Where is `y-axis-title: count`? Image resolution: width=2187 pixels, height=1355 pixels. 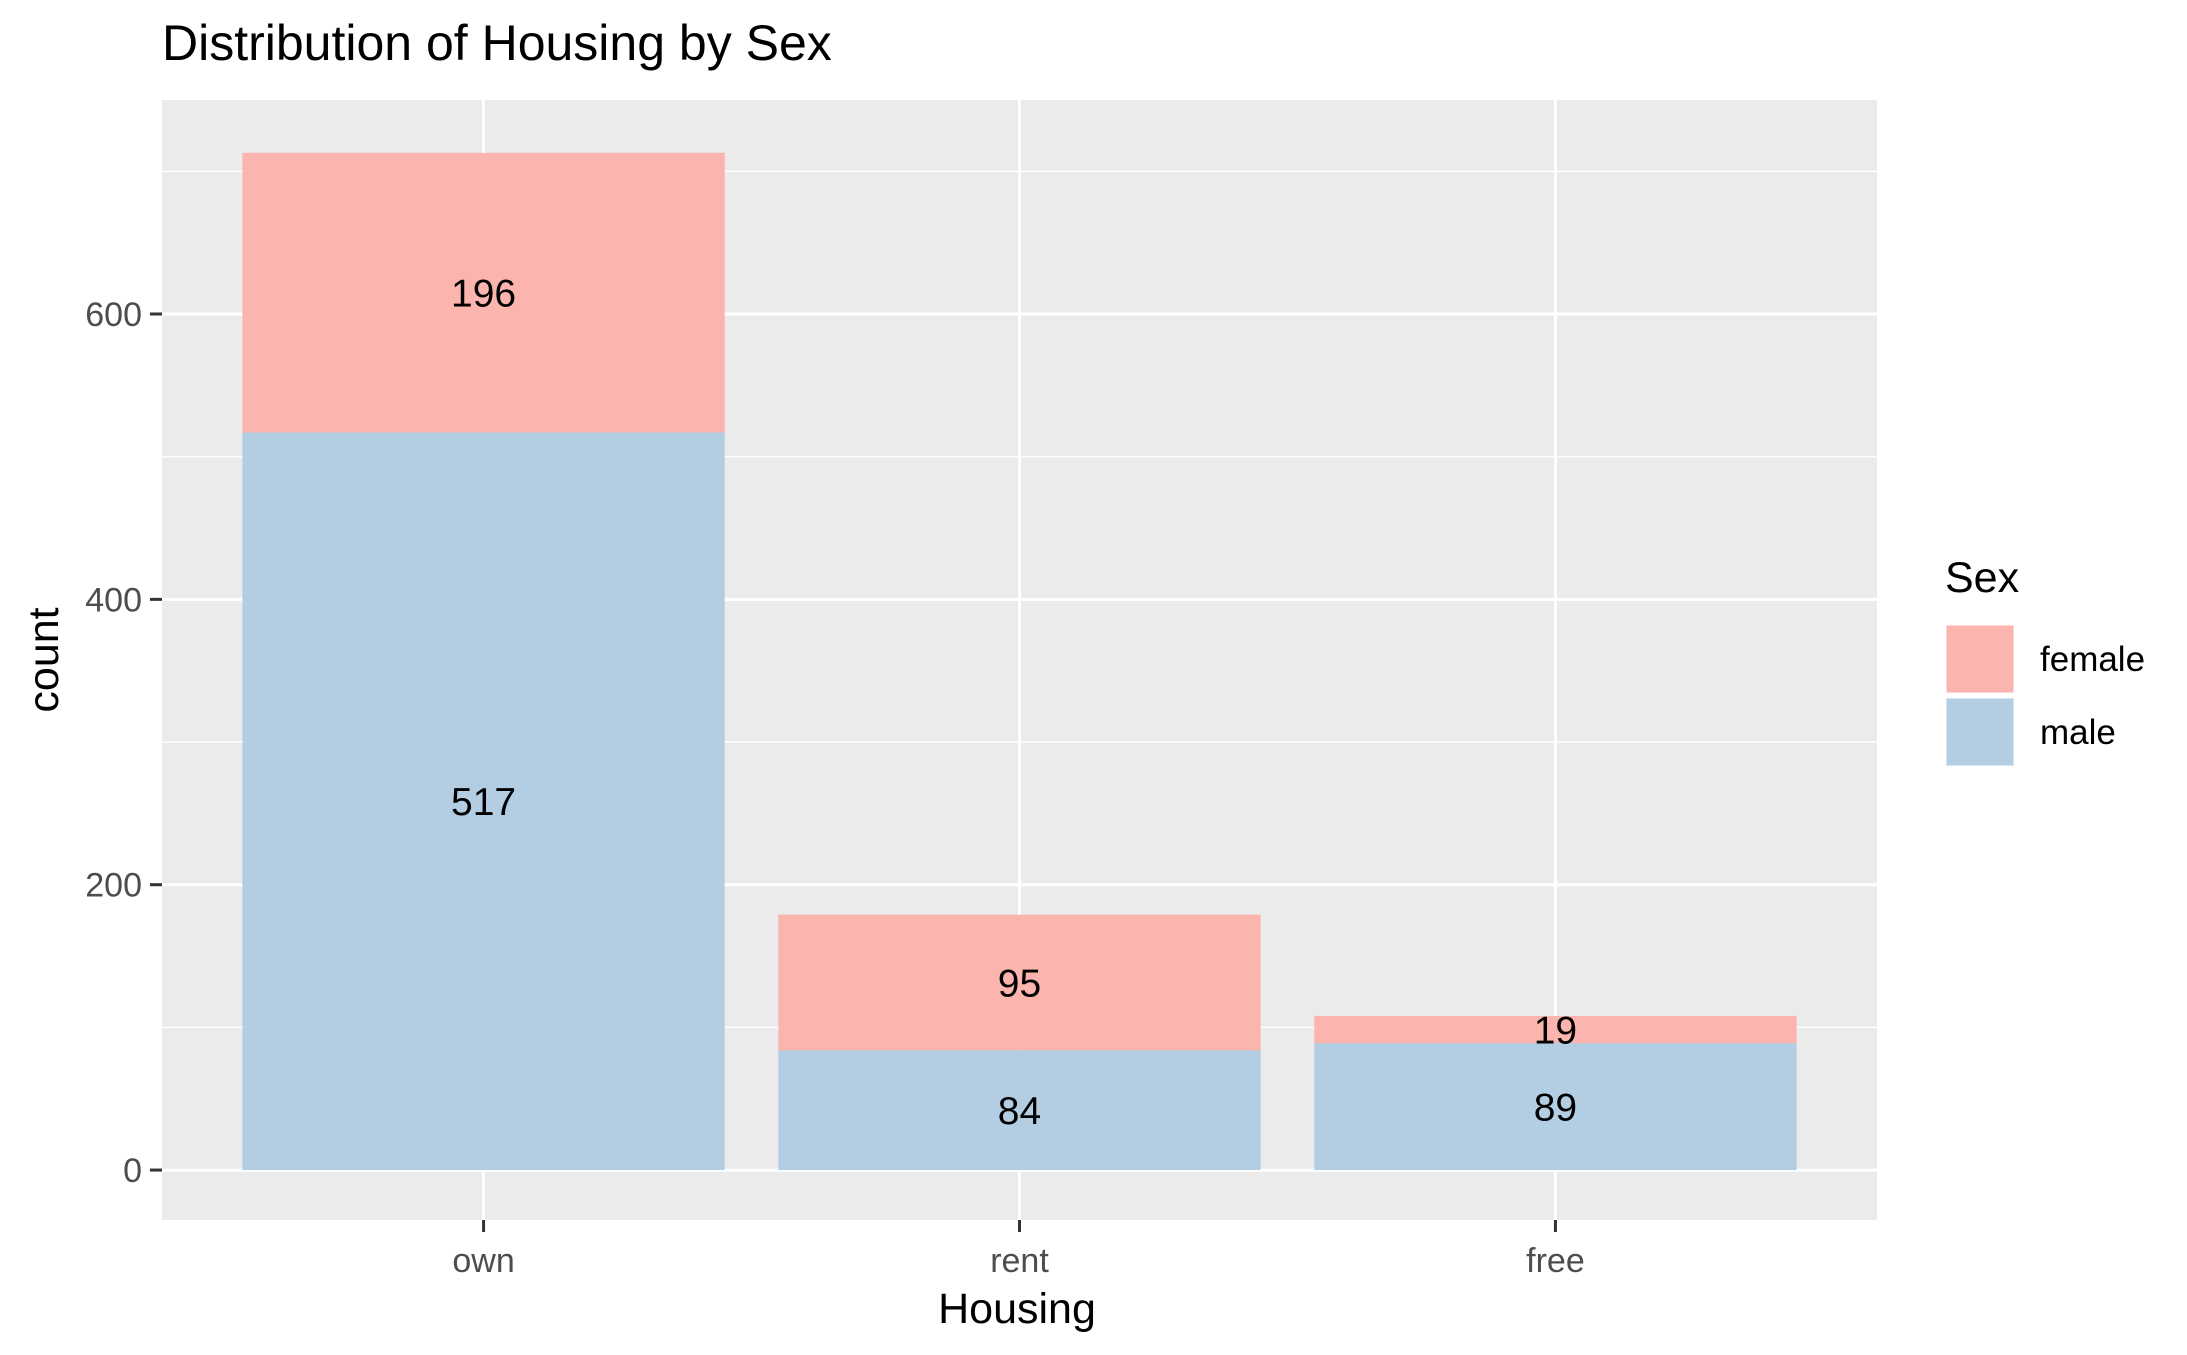
y-axis-title: count is located at coordinates (44, 659).